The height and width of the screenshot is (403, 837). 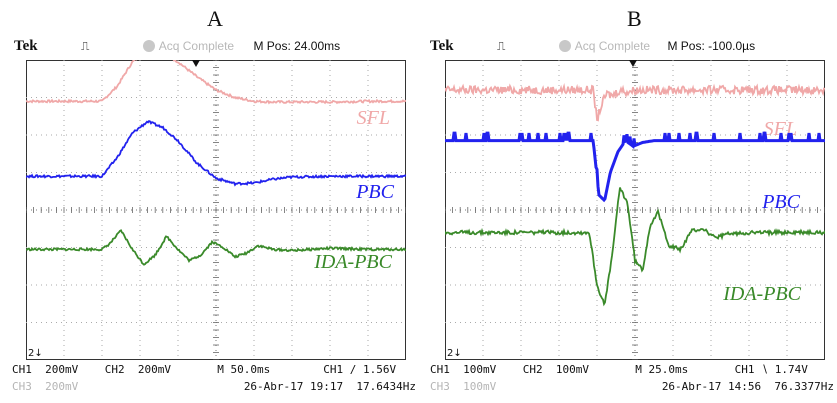 I want to click on panel-a-acq-status: Acq Complete, so click(x=188, y=46).